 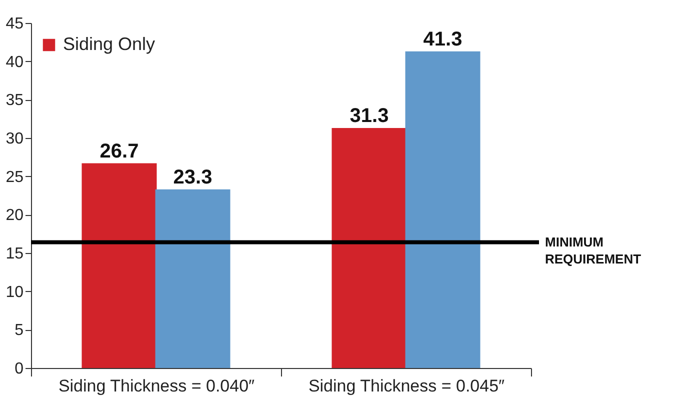 What do you see at coordinates (119, 151) in the screenshot?
I see `data-label: 26.7` at bounding box center [119, 151].